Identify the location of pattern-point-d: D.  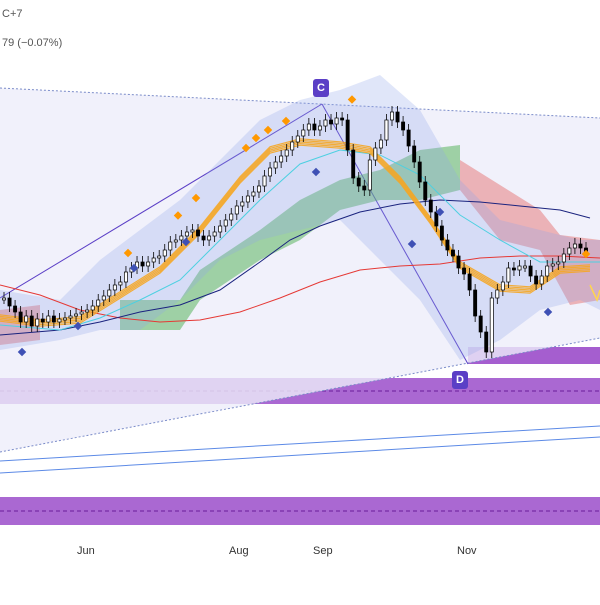
(460, 380).